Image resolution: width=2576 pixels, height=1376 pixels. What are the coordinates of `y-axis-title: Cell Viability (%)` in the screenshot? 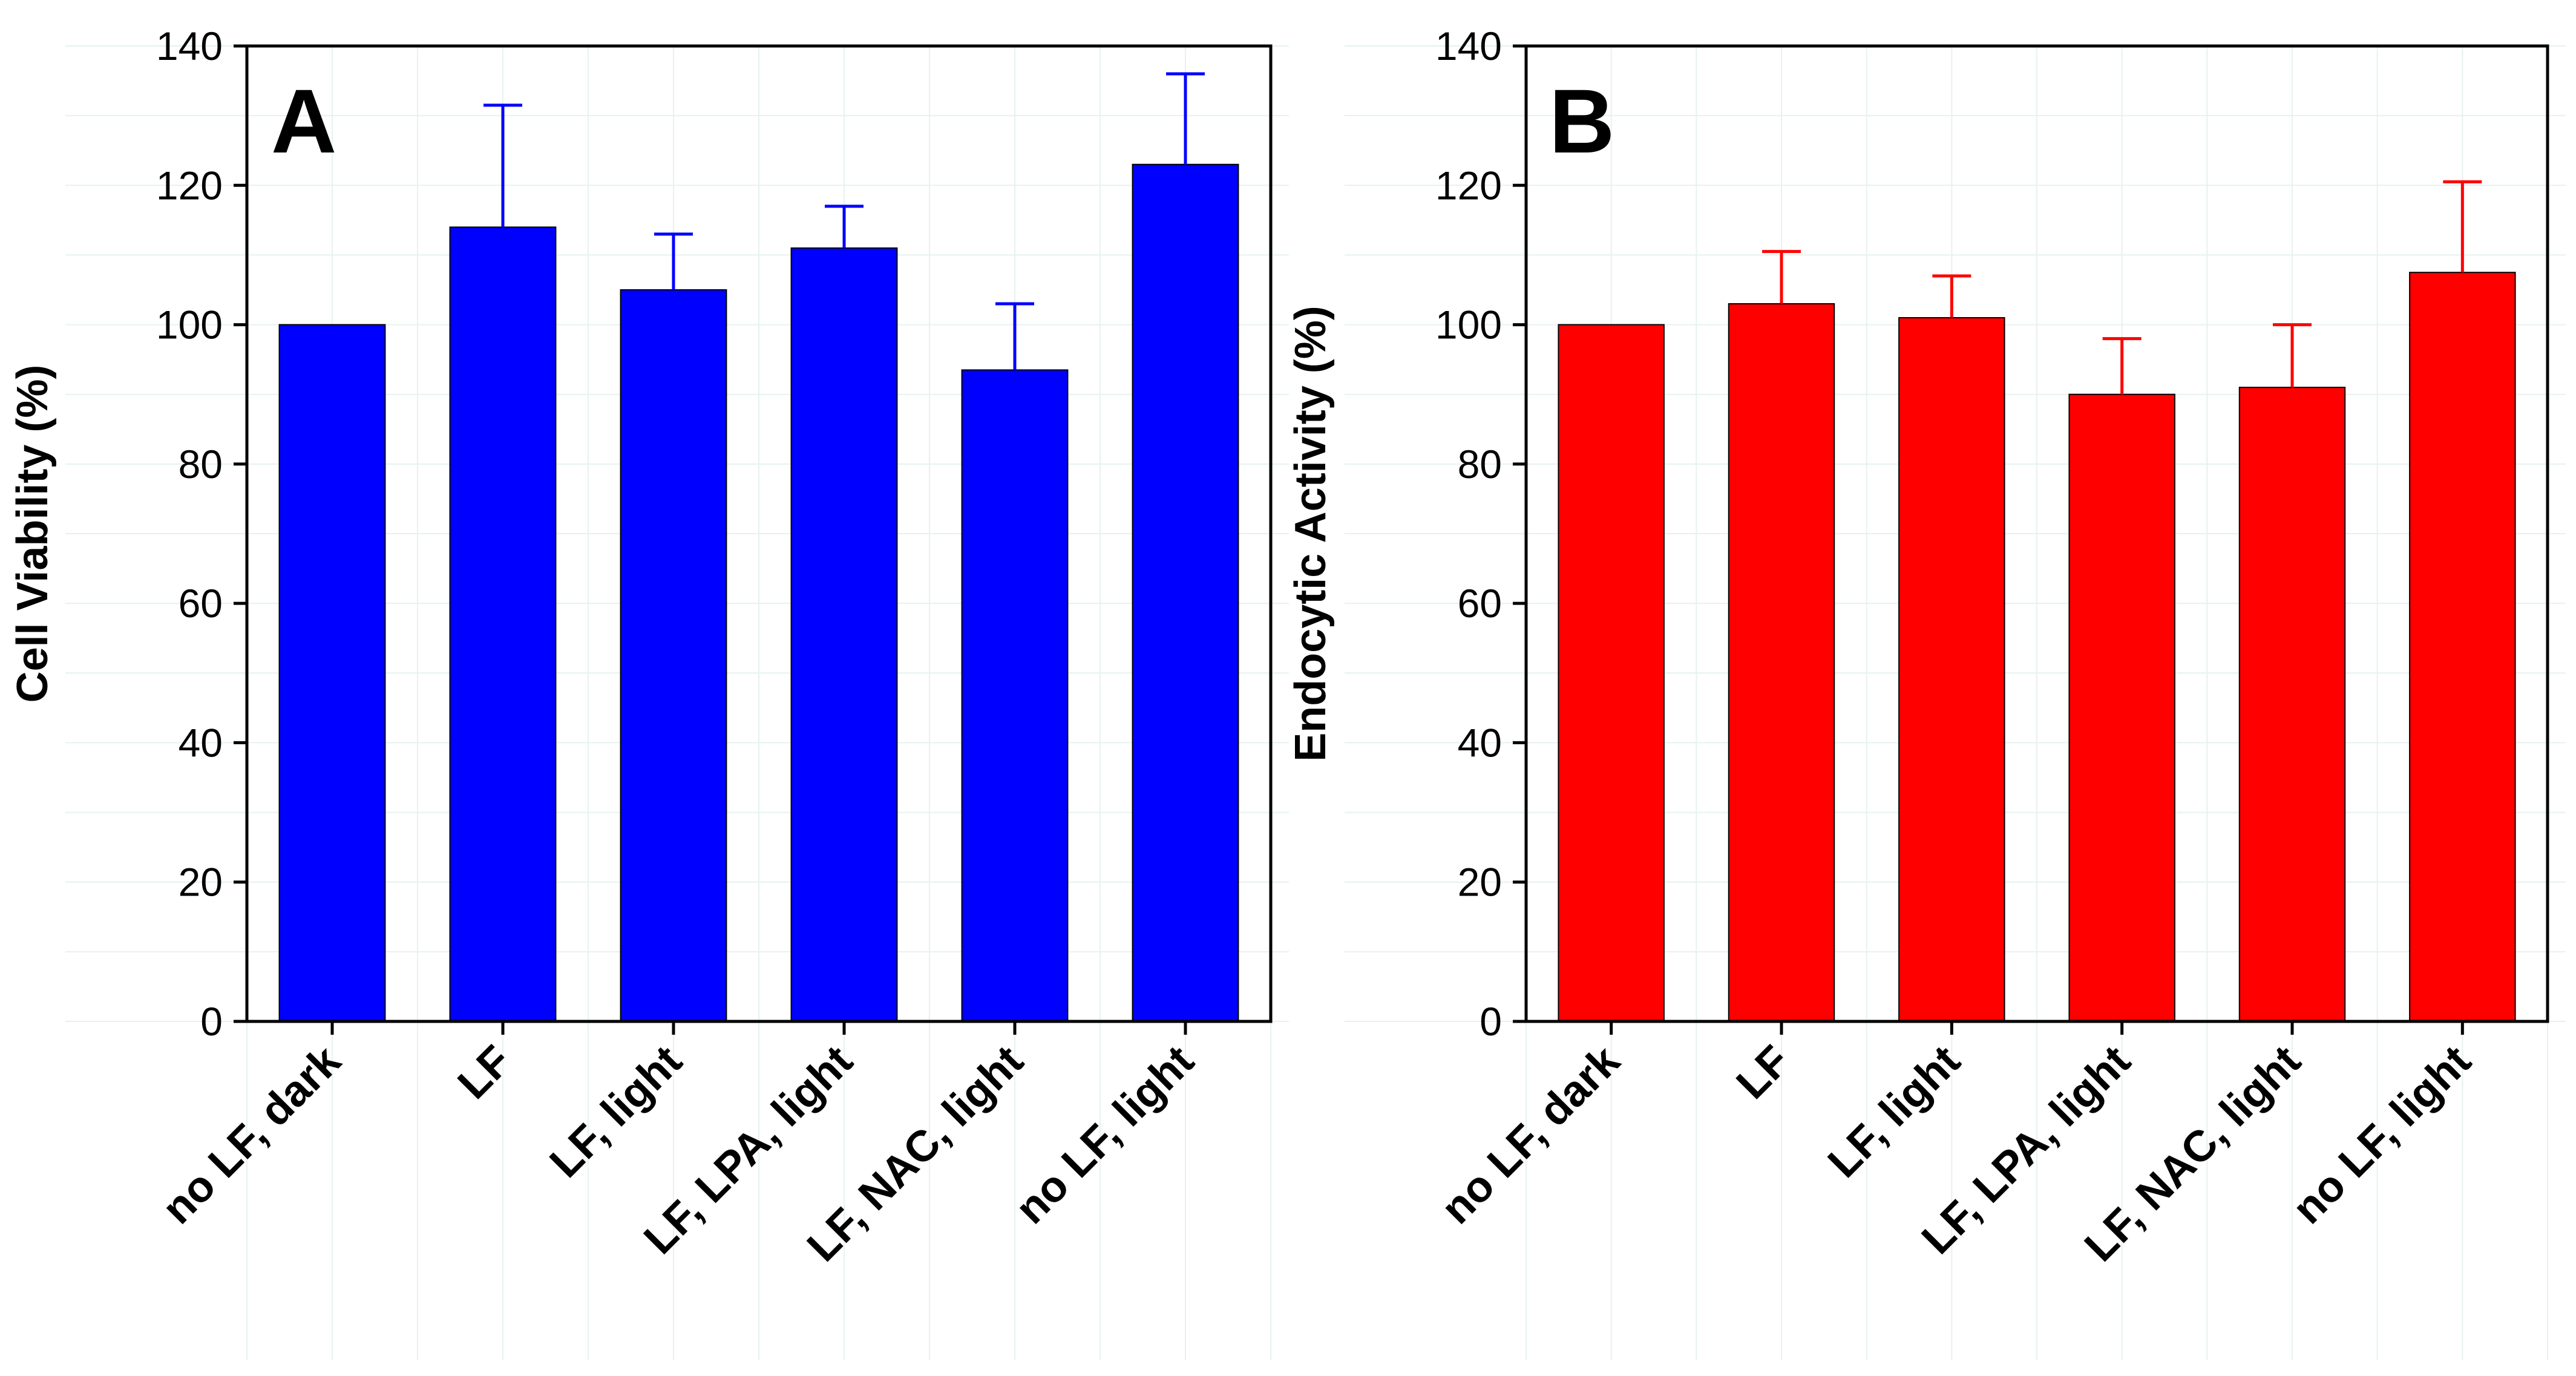 It's located at (32, 534).